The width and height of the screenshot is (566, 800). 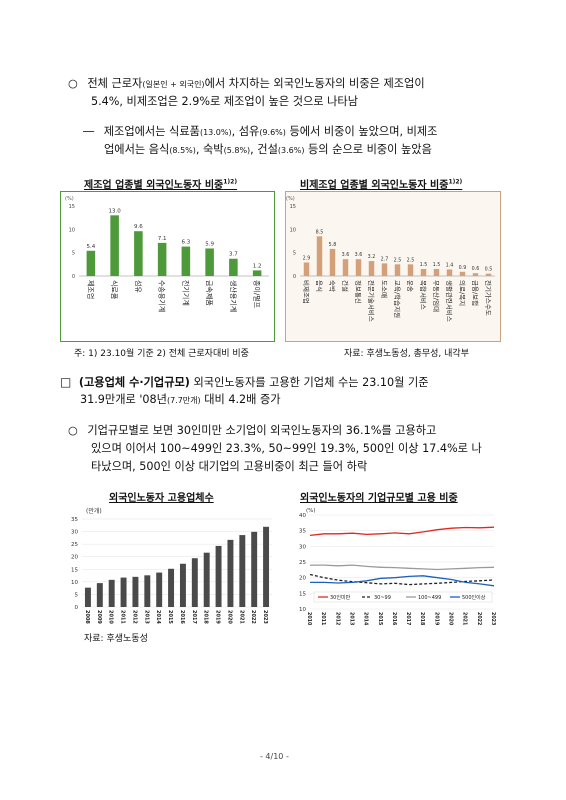 What do you see at coordinates (450, 265) in the screenshot?
I see `data-label: 1.4` at bounding box center [450, 265].